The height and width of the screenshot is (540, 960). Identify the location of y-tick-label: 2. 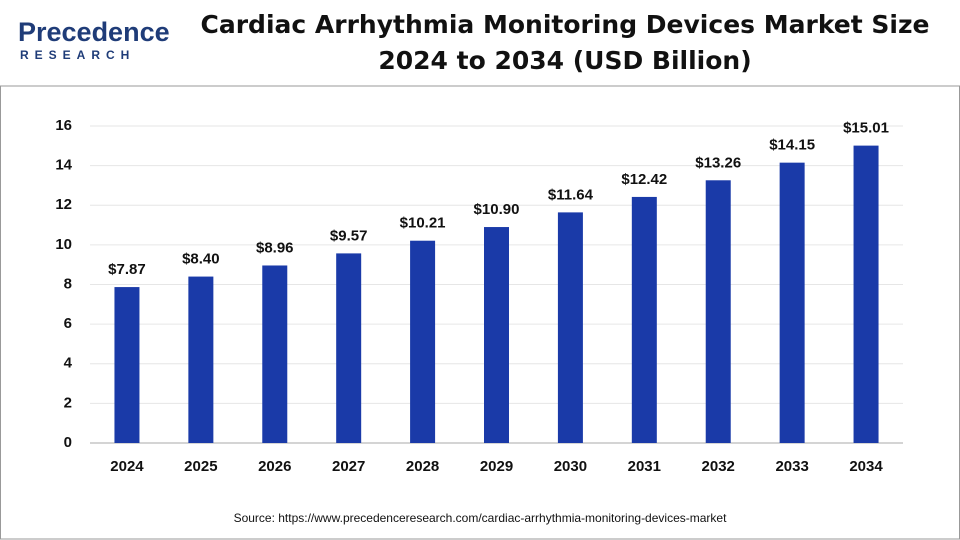
(68, 402).